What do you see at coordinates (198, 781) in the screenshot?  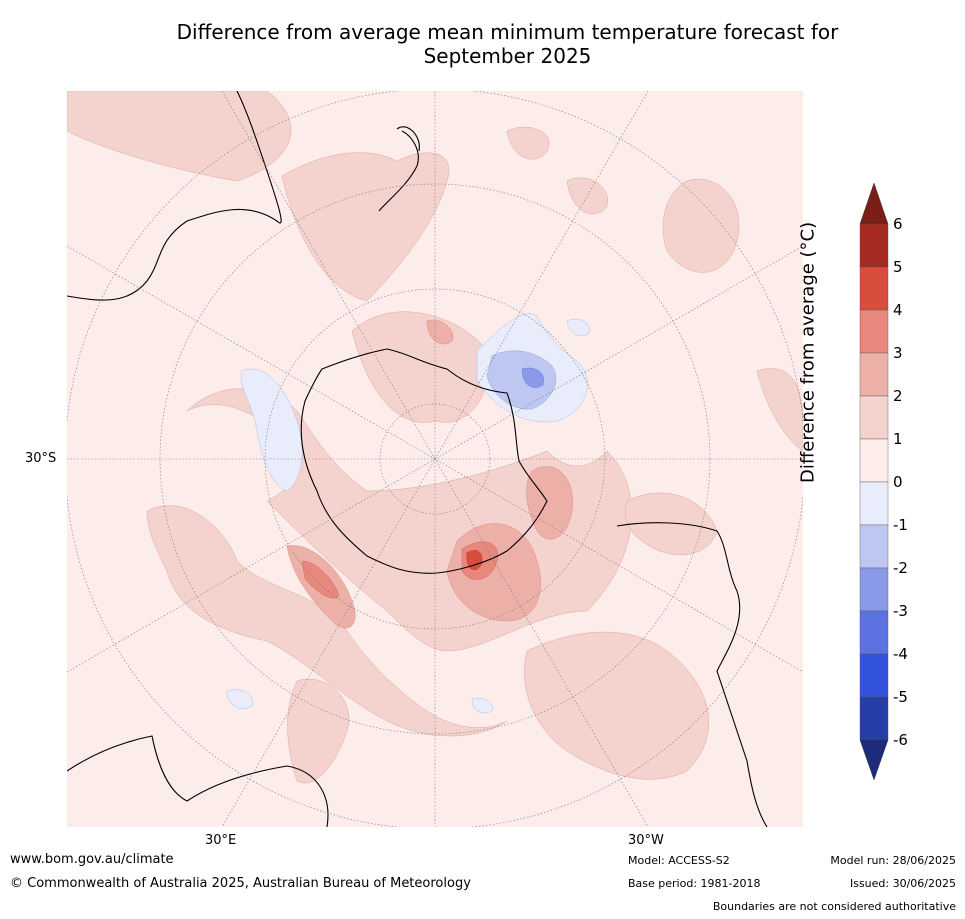 I see `australia-coastline` at bounding box center [198, 781].